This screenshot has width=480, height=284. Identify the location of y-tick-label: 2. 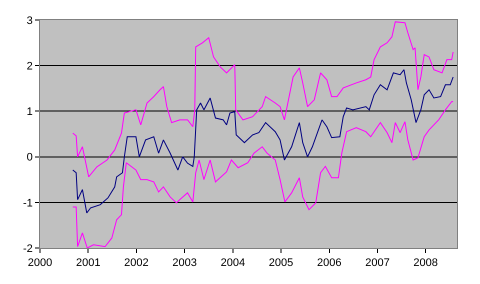
(29, 66).